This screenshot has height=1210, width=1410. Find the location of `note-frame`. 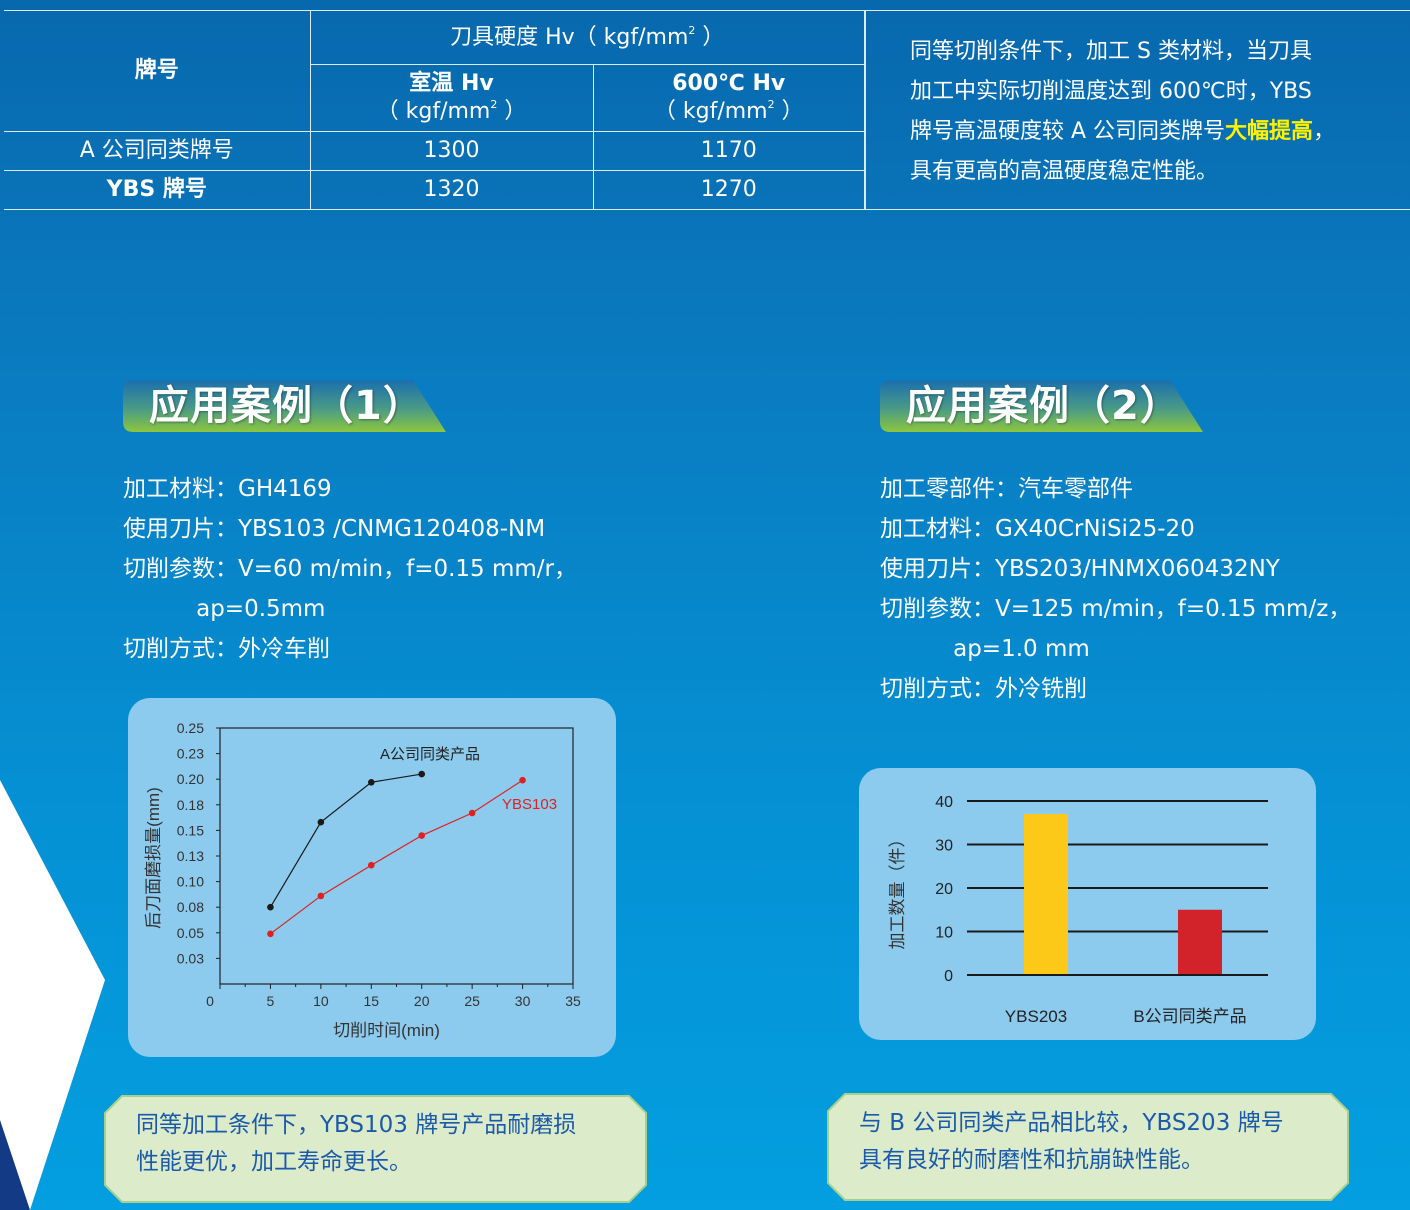

note-frame is located at coordinates (1137, 110).